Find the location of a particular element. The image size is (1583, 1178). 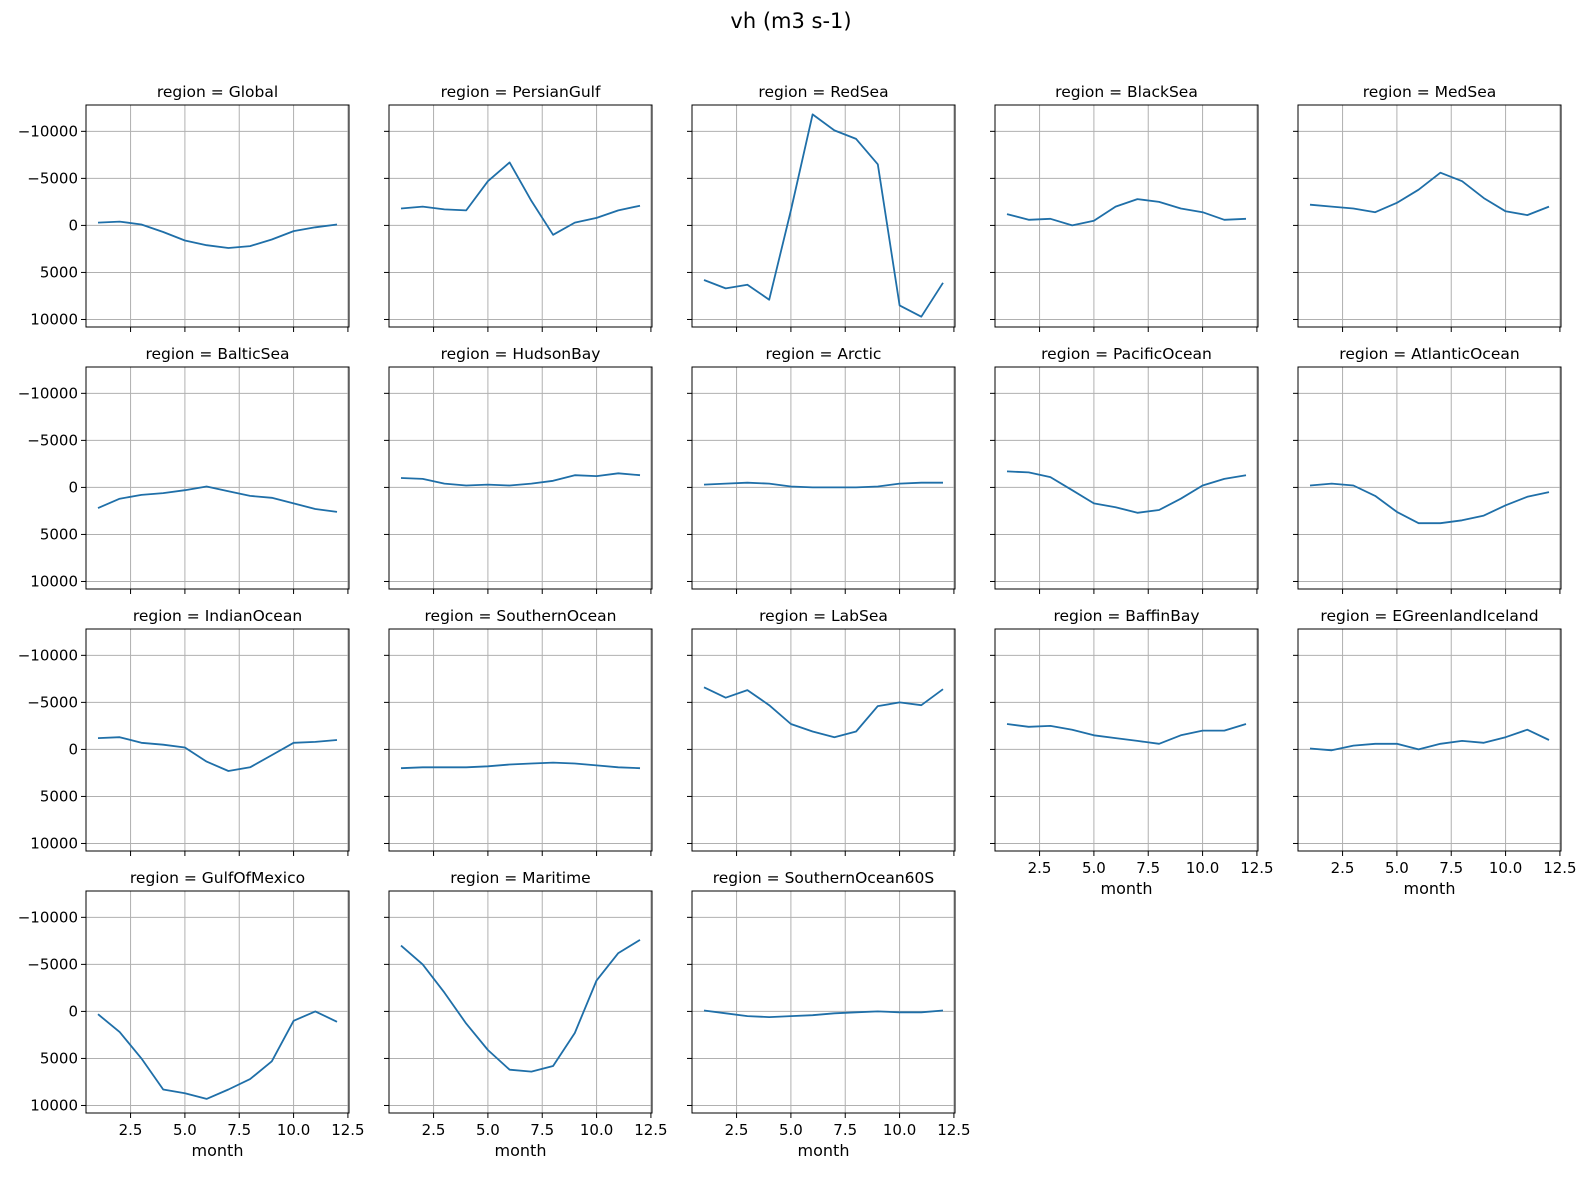

panel-title: region = GulfOfMexico is located at coordinates (217, 878).